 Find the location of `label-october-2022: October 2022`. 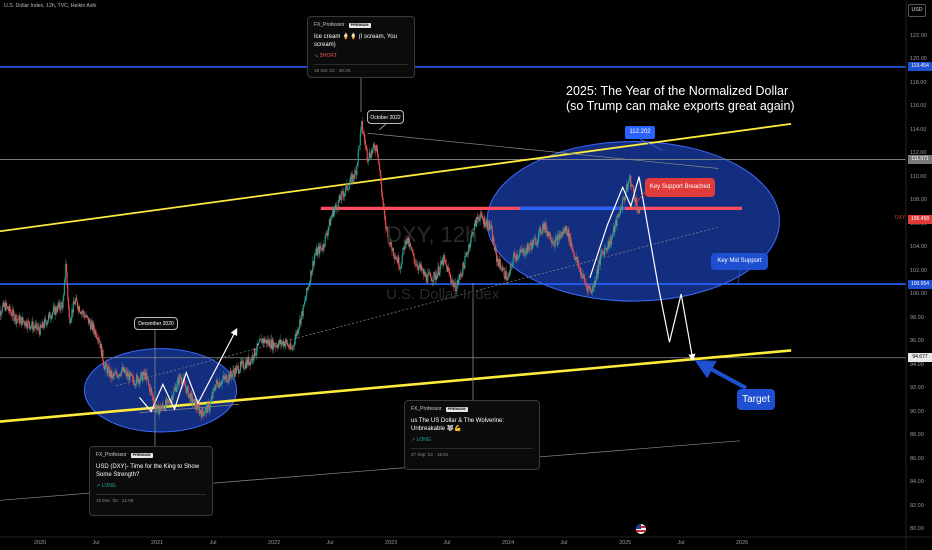

label-october-2022: October 2022 is located at coordinates (385, 117).